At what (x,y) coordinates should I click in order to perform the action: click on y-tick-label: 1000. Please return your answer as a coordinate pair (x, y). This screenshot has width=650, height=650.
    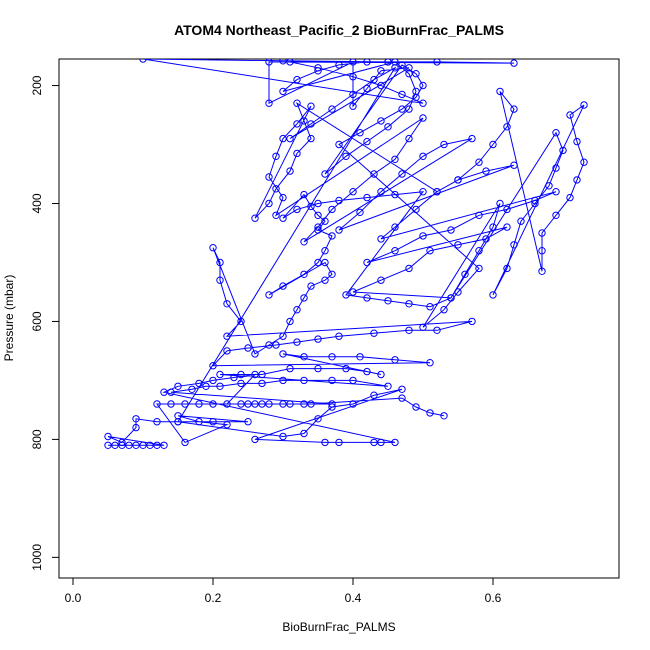
    Looking at the image, I should click on (37, 557).